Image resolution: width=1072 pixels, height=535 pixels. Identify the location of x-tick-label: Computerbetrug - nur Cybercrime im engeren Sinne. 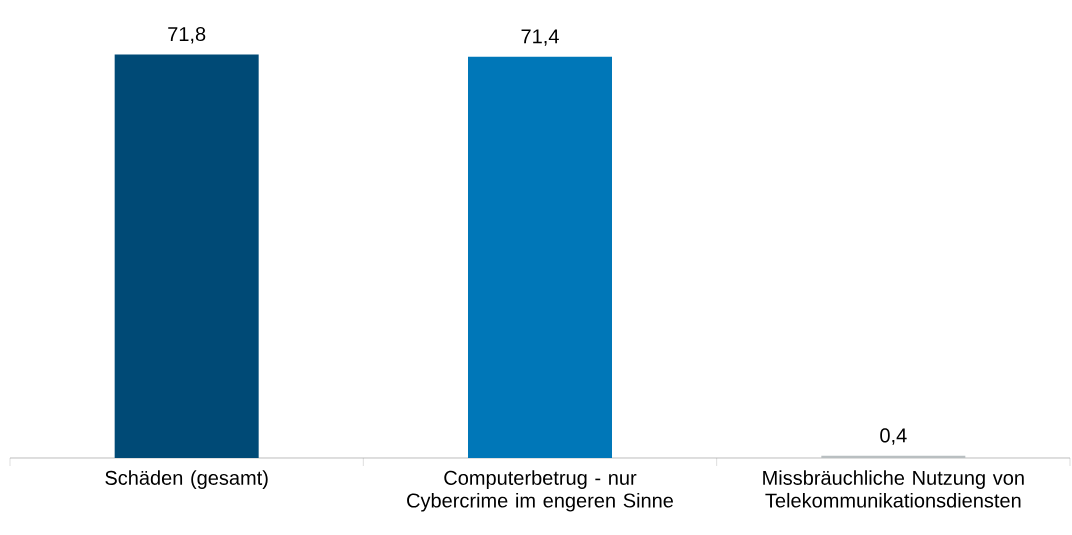
(540, 491).